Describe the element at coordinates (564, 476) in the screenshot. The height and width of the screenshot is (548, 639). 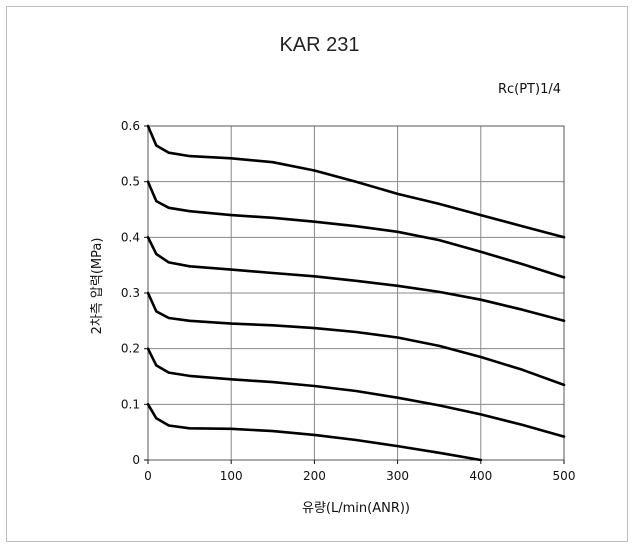
I see `x-tick-label: 500` at that location.